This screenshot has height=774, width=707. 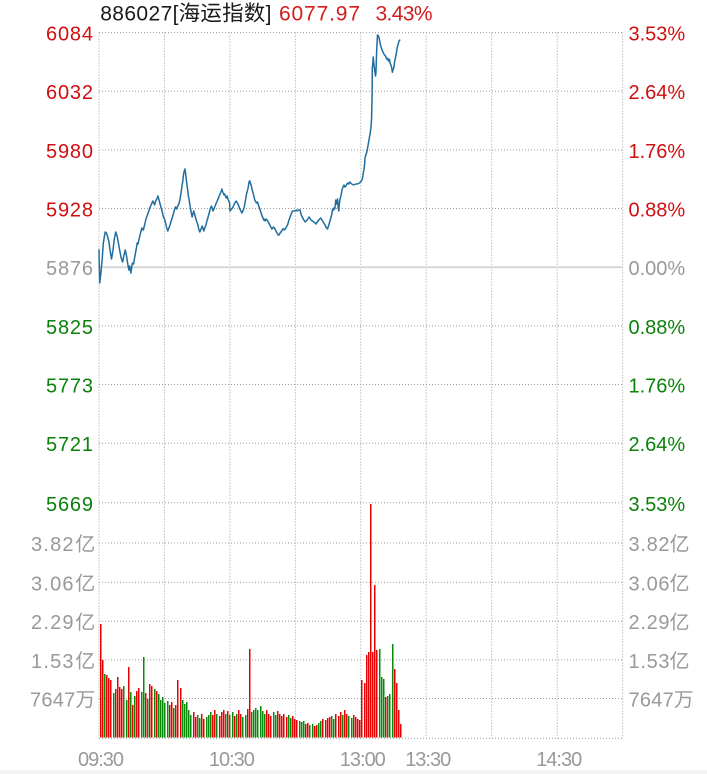 I want to click on svg-text: 6084, so click(x=69, y=35).